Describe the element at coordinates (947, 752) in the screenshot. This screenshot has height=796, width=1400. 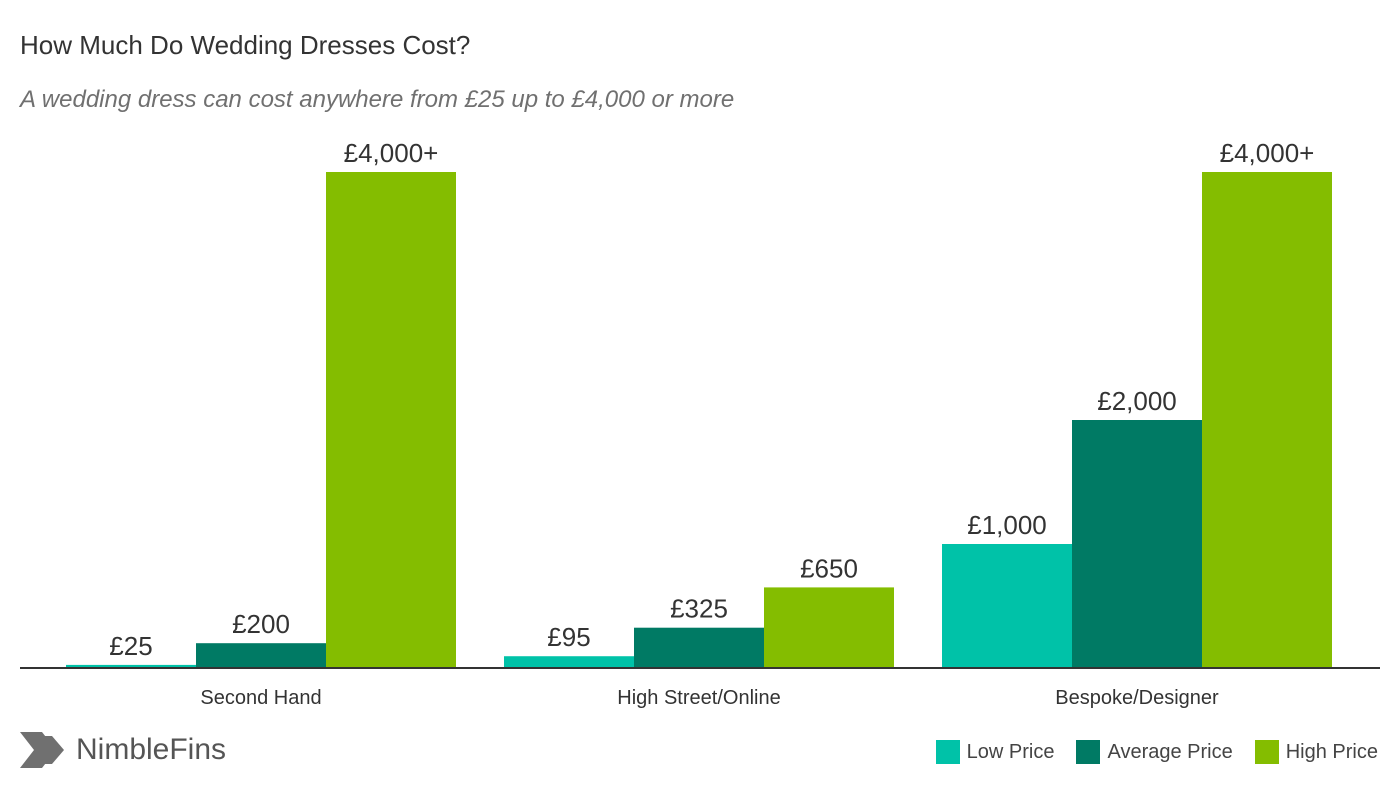
I see `legend-swatch-low` at that location.